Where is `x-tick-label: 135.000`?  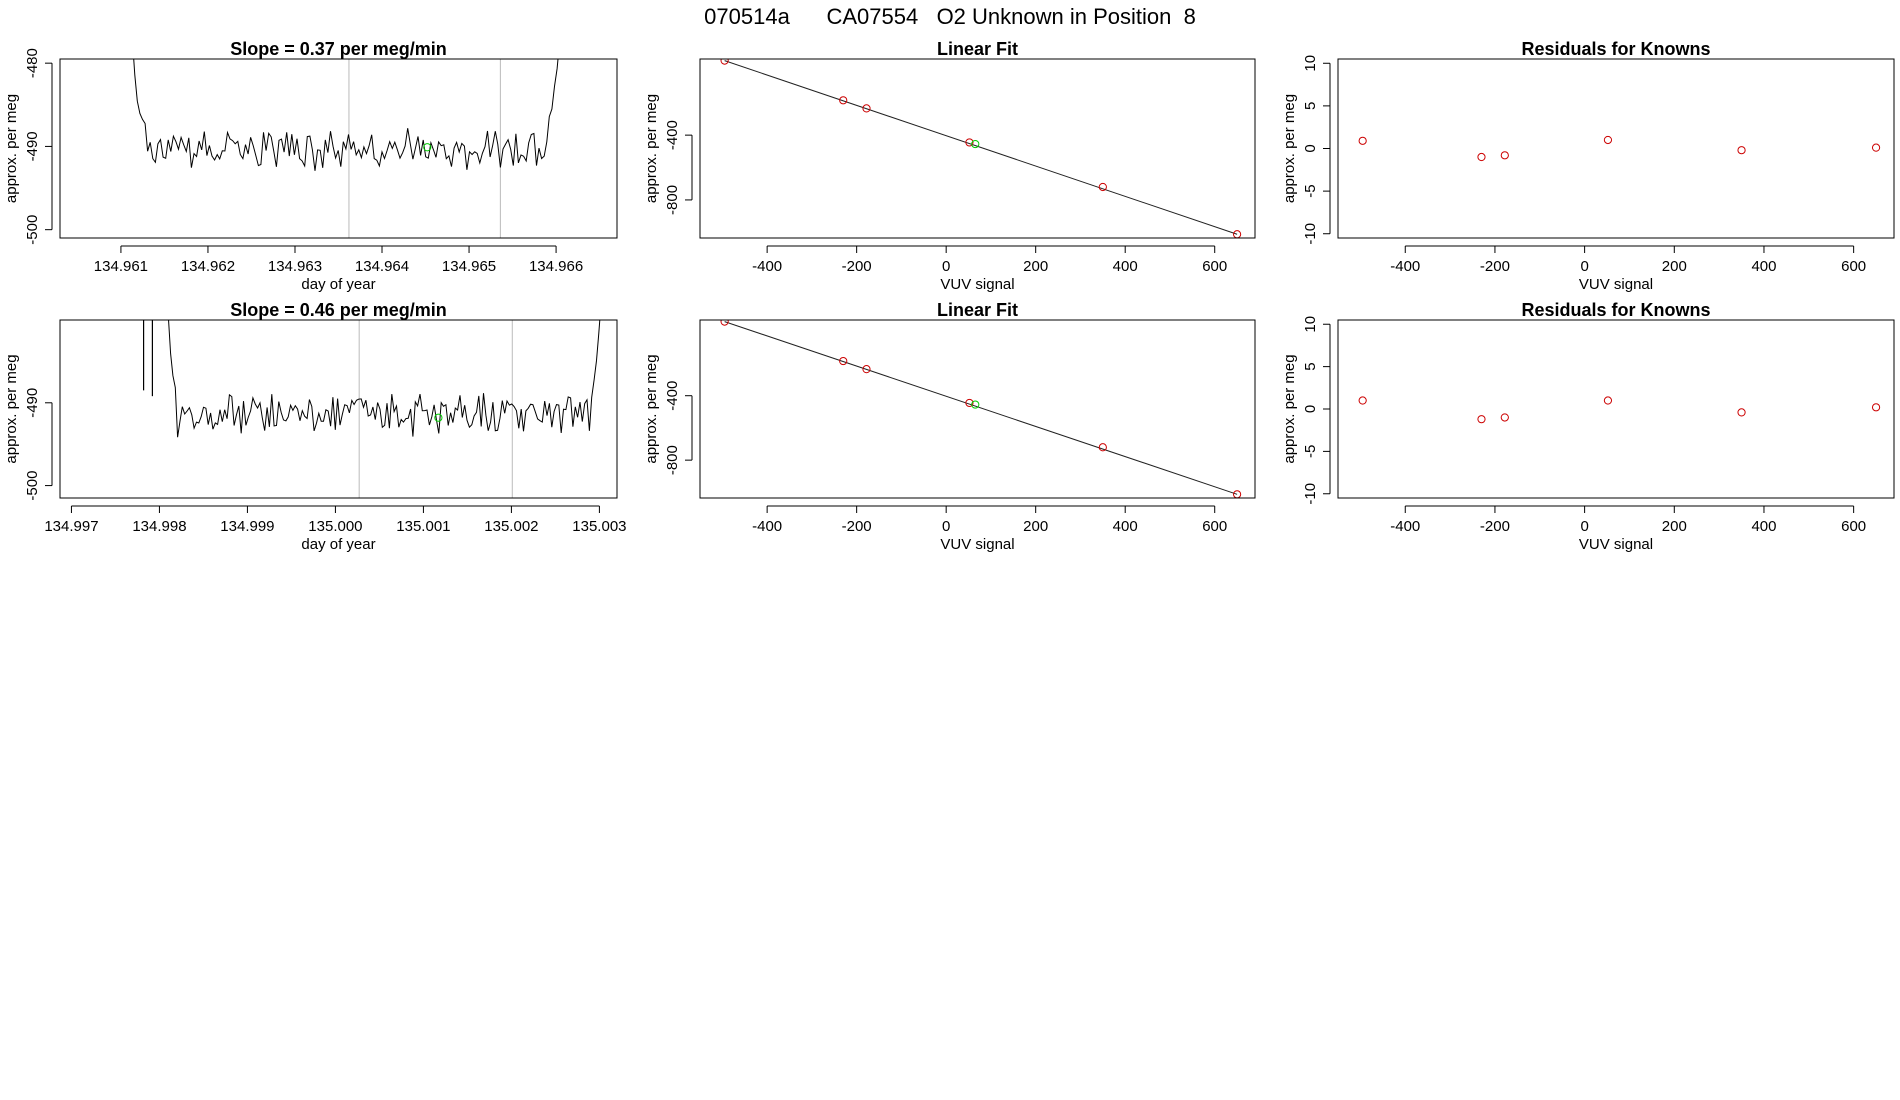 x-tick-label: 135.000 is located at coordinates (335, 526).